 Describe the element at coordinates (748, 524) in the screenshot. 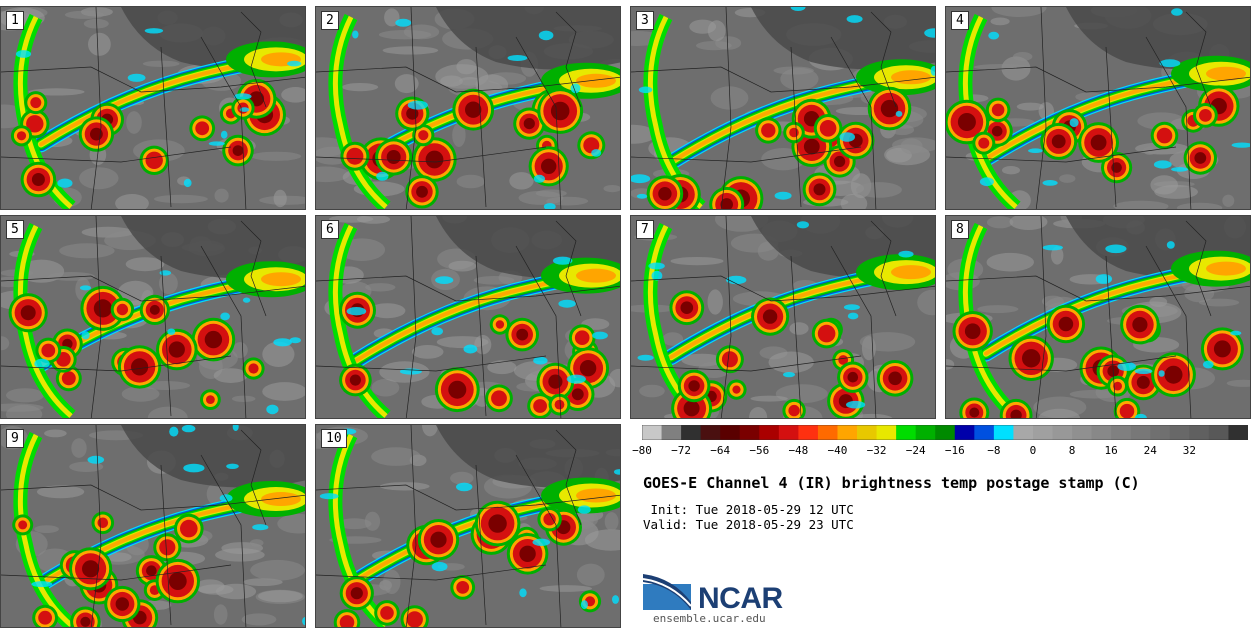

I see `valid-time: Valid: Tue 2018-05-29 23 UTC` at that location.